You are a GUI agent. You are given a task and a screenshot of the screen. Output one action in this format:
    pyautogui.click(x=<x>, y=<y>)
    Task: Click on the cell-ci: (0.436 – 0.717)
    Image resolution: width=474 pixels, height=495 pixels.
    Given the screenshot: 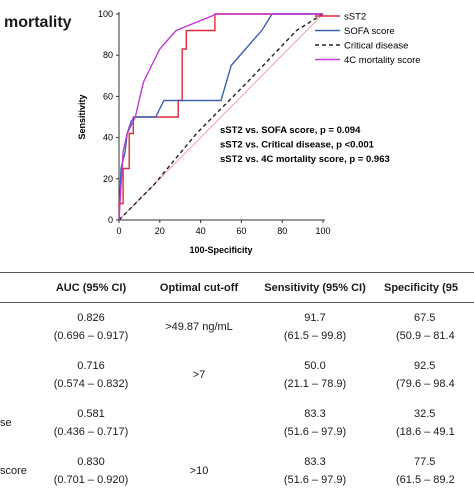 What is the action you would take?
    pyautogui.click(x=91, y=432)
    